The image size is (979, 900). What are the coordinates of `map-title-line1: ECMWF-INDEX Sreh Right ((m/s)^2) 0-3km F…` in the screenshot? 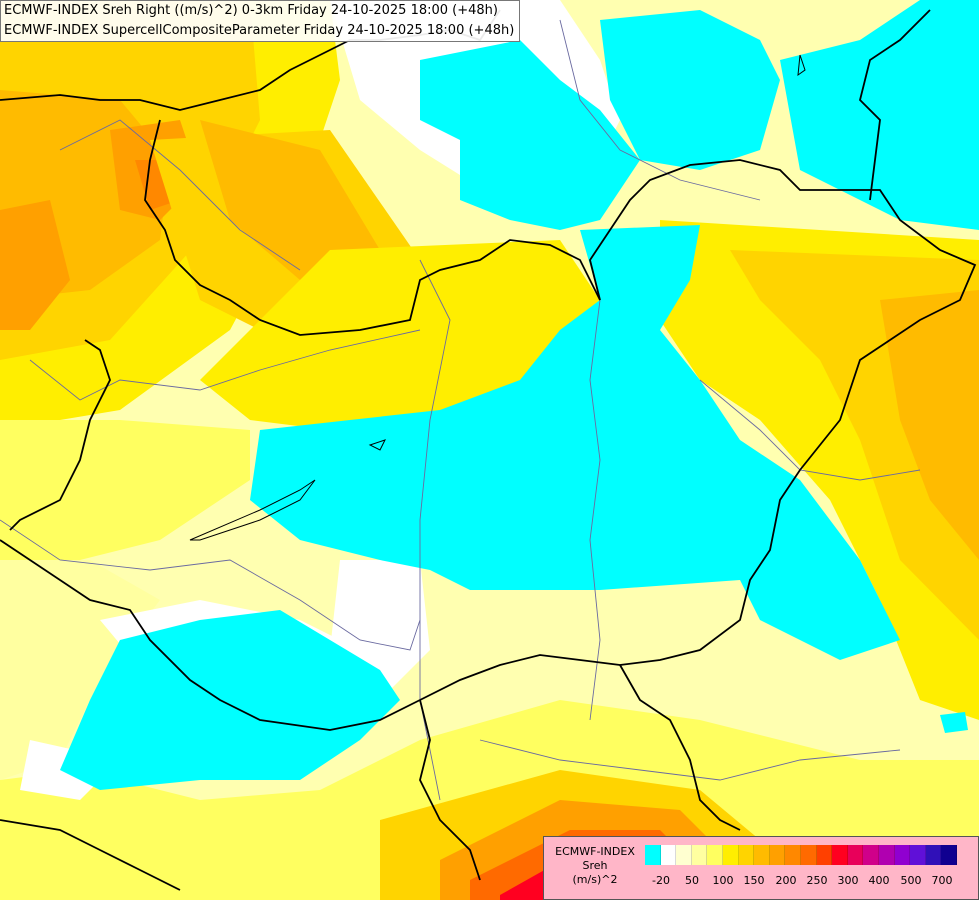 It's located at (251, 10).